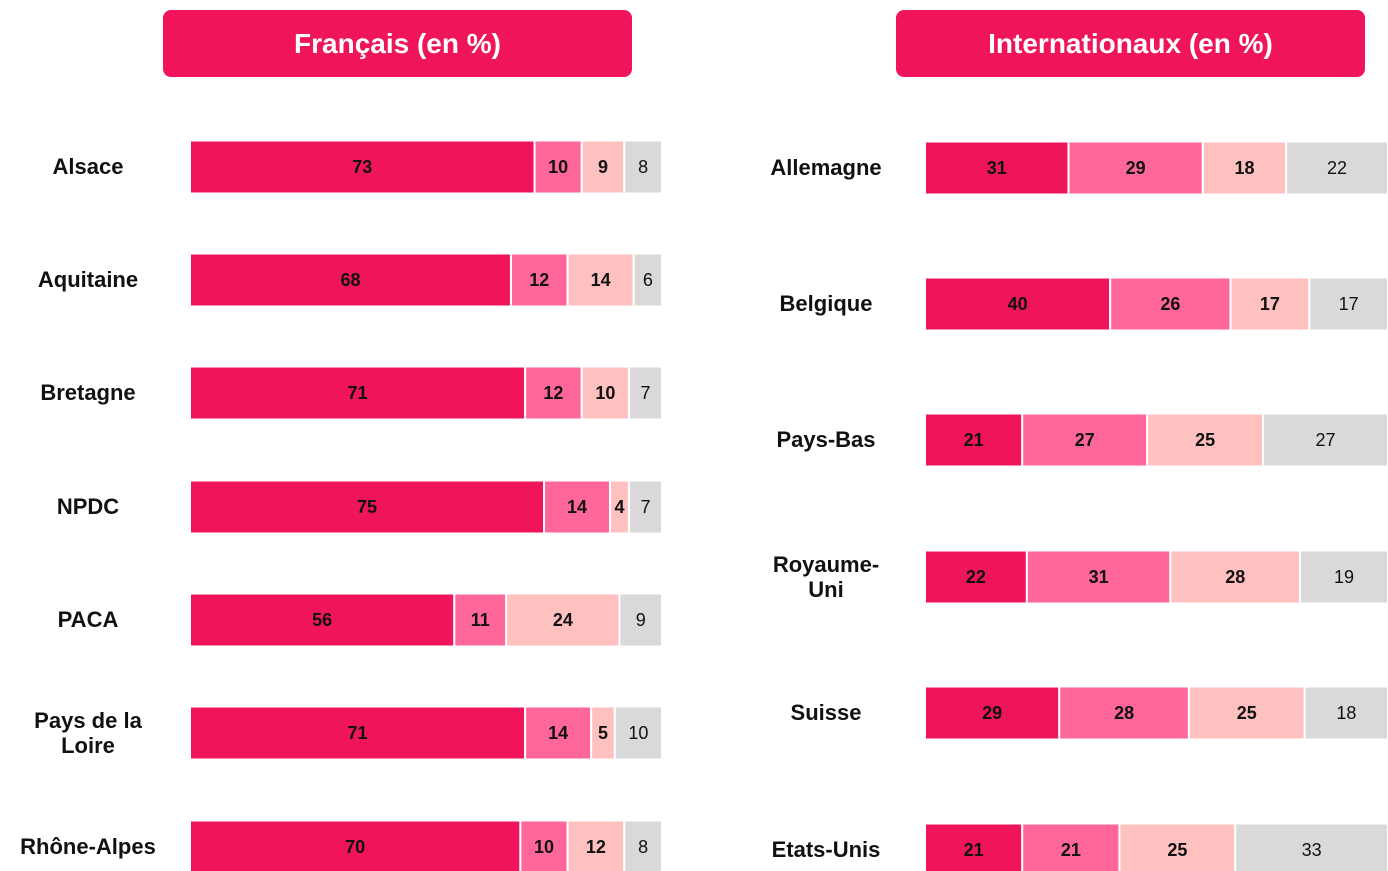 The width and height of the screenshot is (1388, 871). What do you see at coordinates (88, 393) in the screenshot?
I see `category-label: Bretagne` at bounding box center [88, 393].